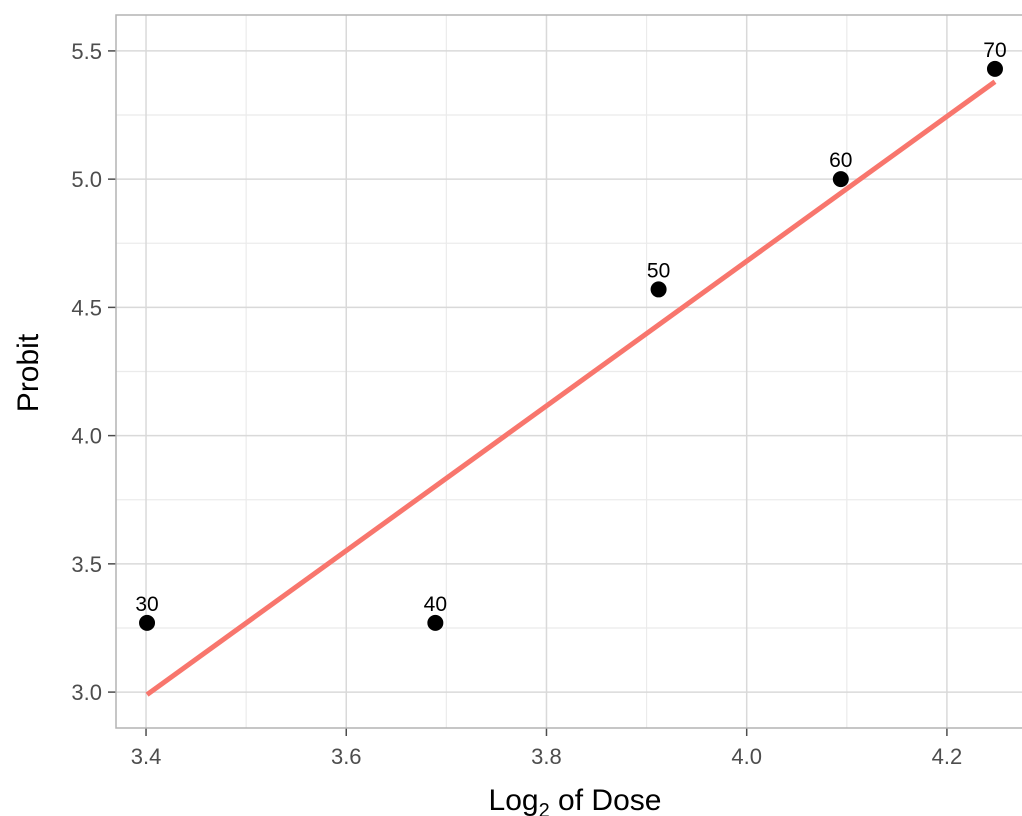 The image size is (1022, 816). I want to click on data-point-label: 70, so click(994, 50).